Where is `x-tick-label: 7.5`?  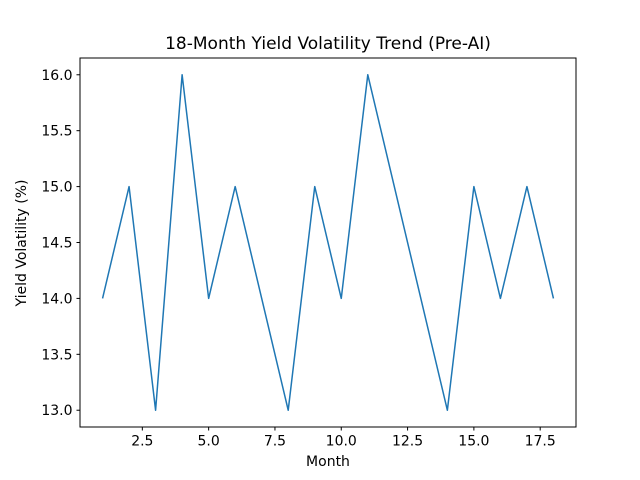 x-tick-label: 7.5 is located at coordinates (275, 442).